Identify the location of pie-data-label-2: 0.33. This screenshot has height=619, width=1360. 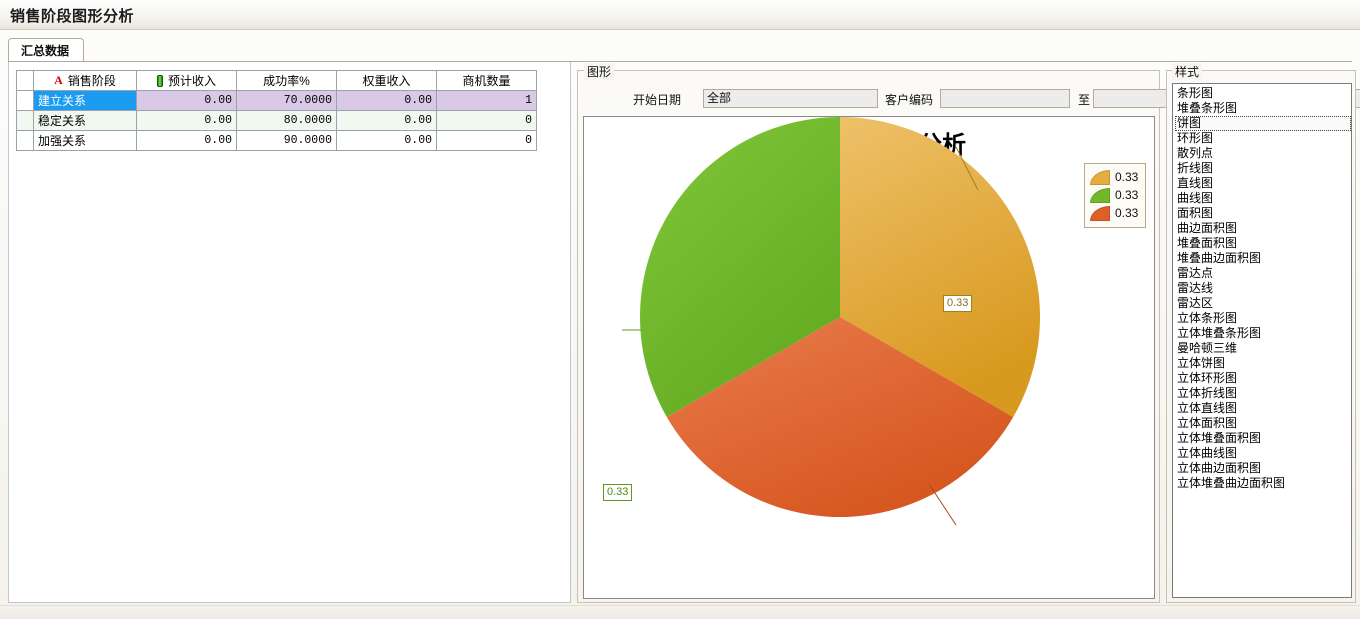
(618, 492).